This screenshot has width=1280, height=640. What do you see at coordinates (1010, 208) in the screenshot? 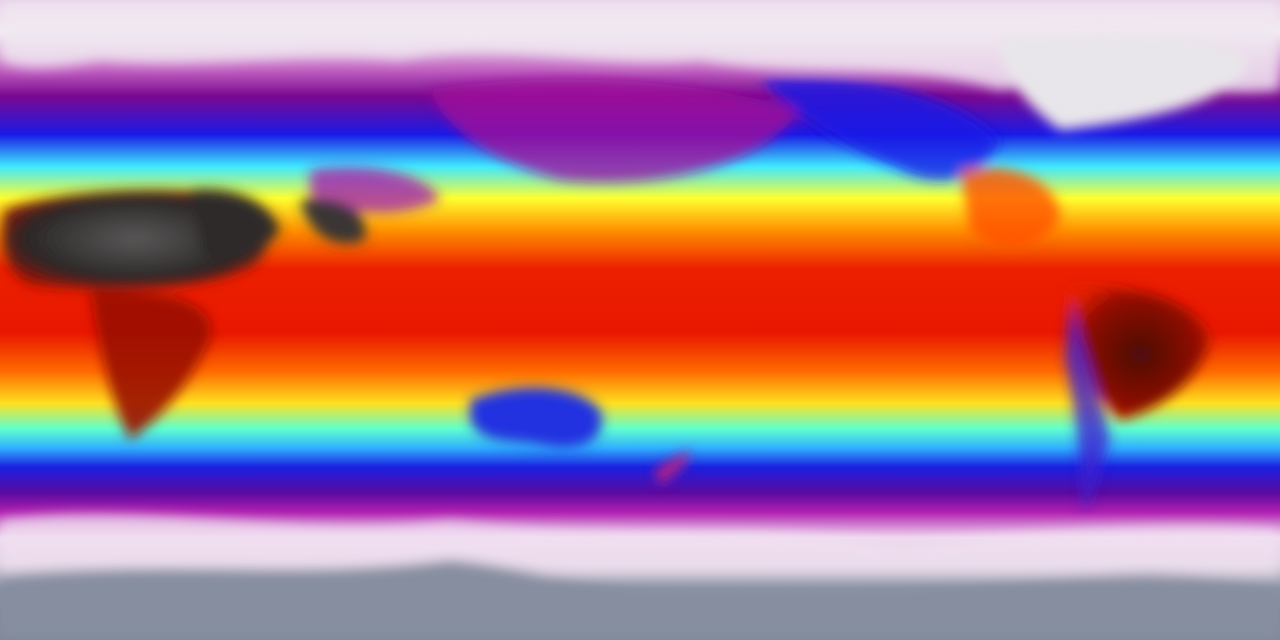
I see `mexico-us-hot` at bounding box center [1010, 208].